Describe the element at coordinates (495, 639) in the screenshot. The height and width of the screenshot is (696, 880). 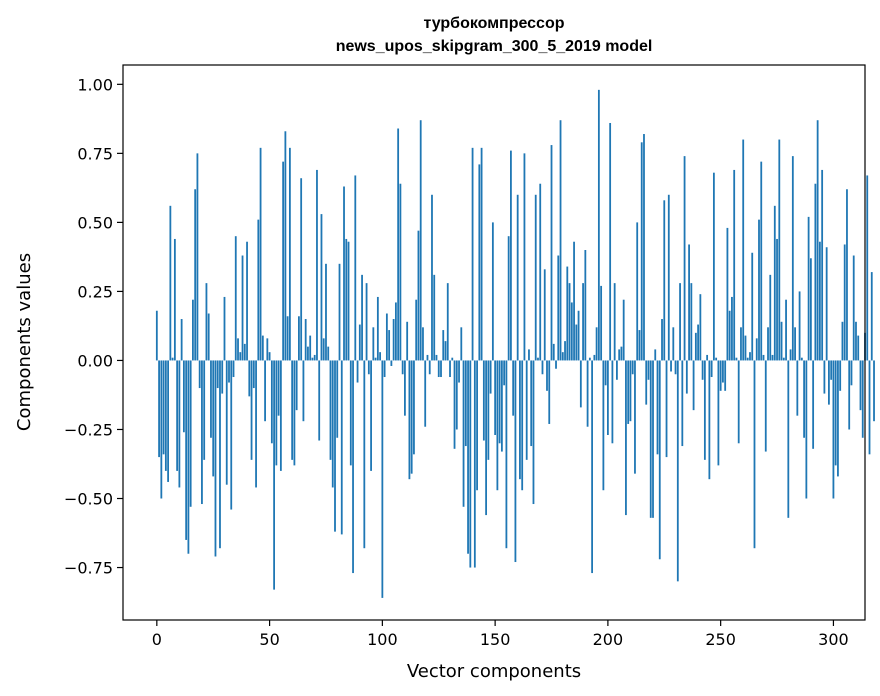
I see `x-tick-label: 150` at that location.